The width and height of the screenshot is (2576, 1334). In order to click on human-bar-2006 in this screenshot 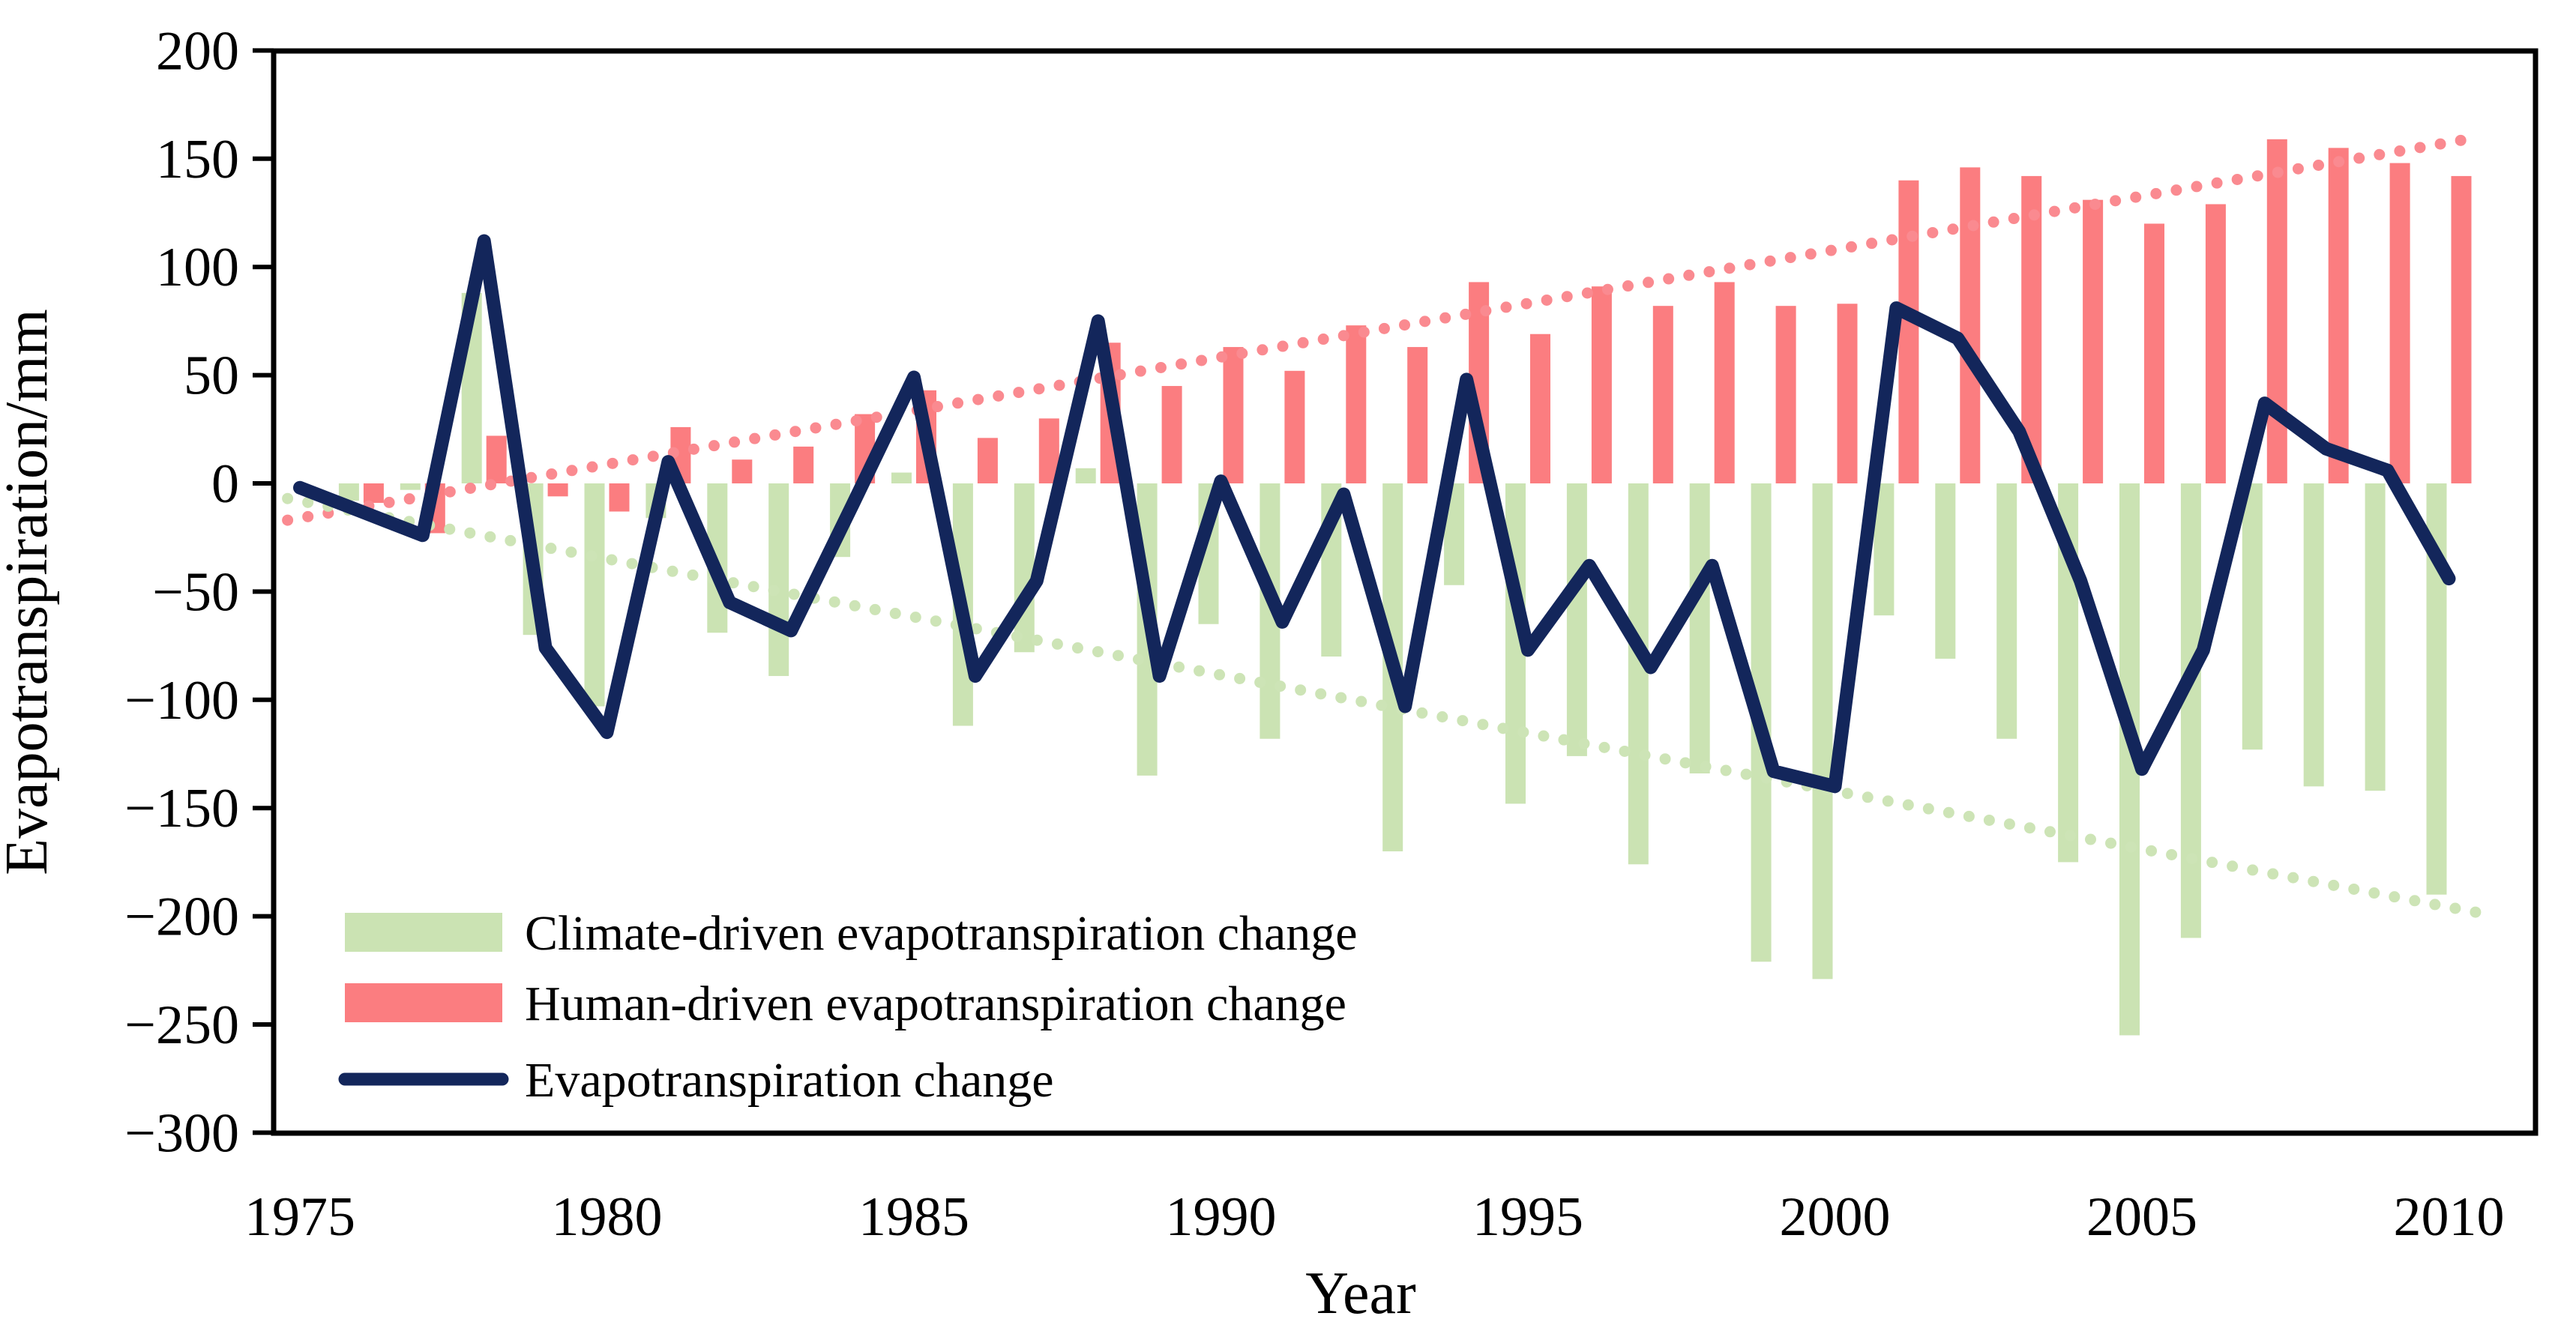, I will do `click(2216, 343)`.